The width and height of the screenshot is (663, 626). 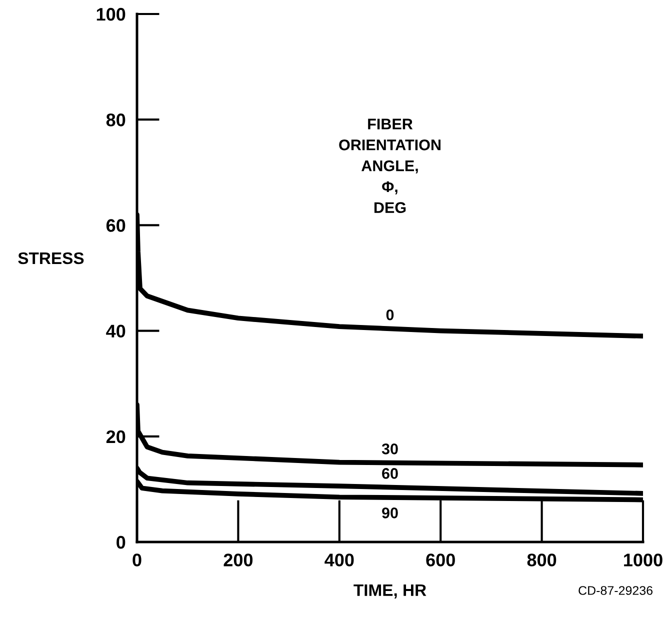 I want to click on series-label: 30, so click(x=390, y=448).